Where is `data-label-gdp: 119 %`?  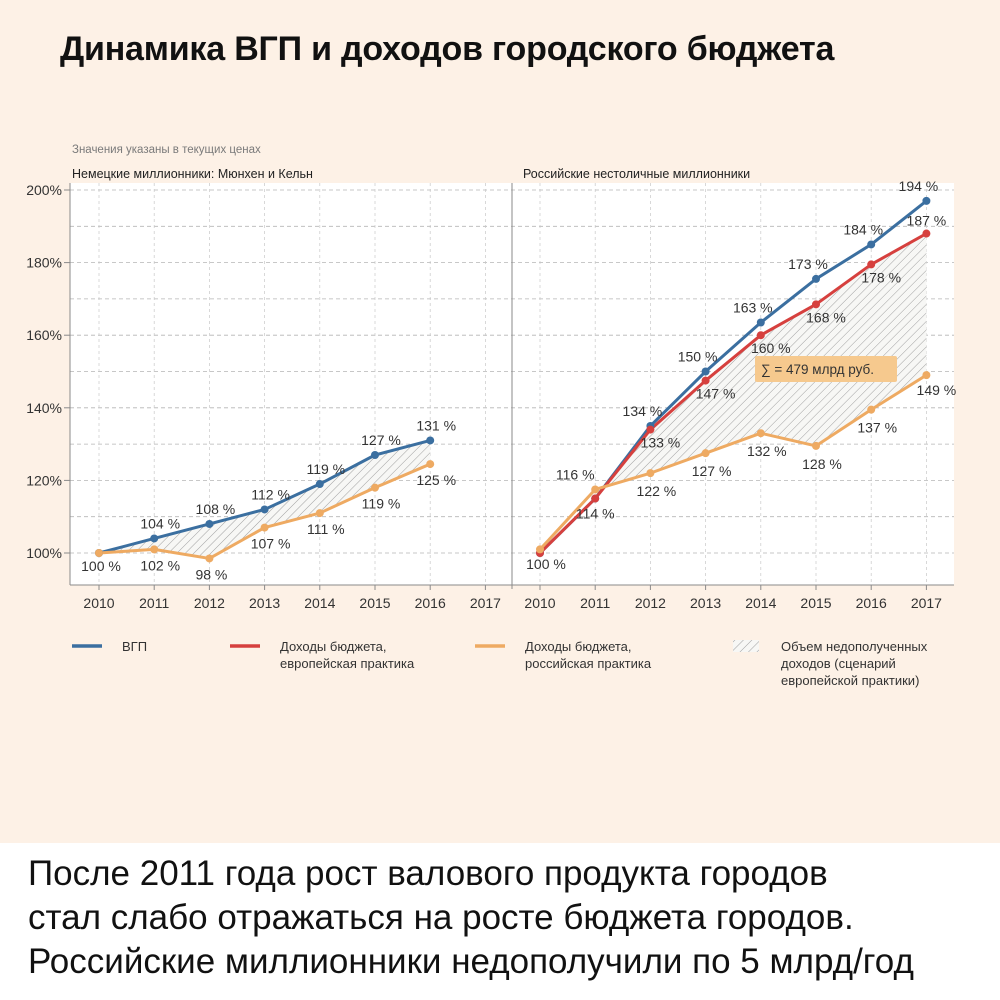 data-label-gdp: 119 % is located at coordinates (325, 469).